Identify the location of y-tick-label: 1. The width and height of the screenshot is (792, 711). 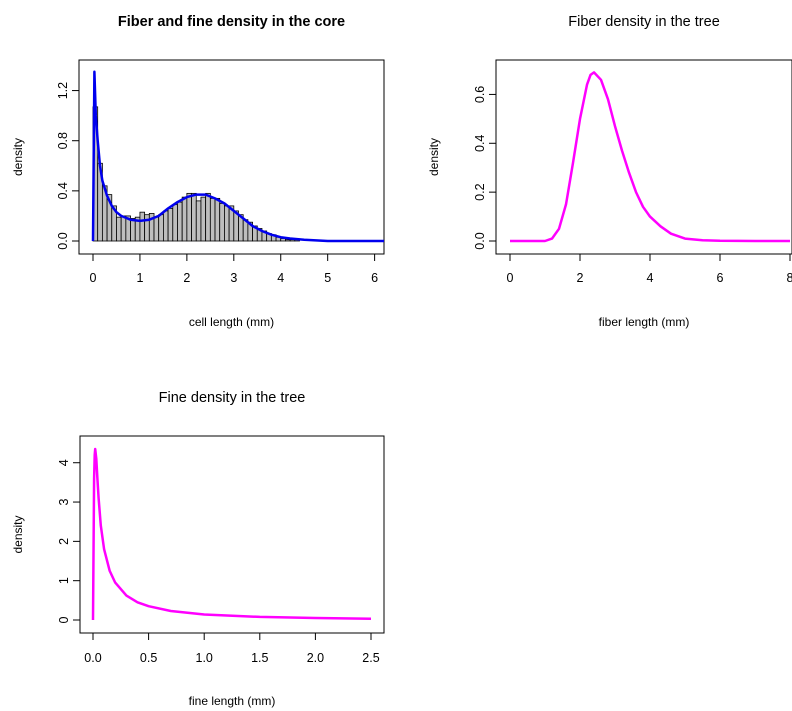
(64, 580).